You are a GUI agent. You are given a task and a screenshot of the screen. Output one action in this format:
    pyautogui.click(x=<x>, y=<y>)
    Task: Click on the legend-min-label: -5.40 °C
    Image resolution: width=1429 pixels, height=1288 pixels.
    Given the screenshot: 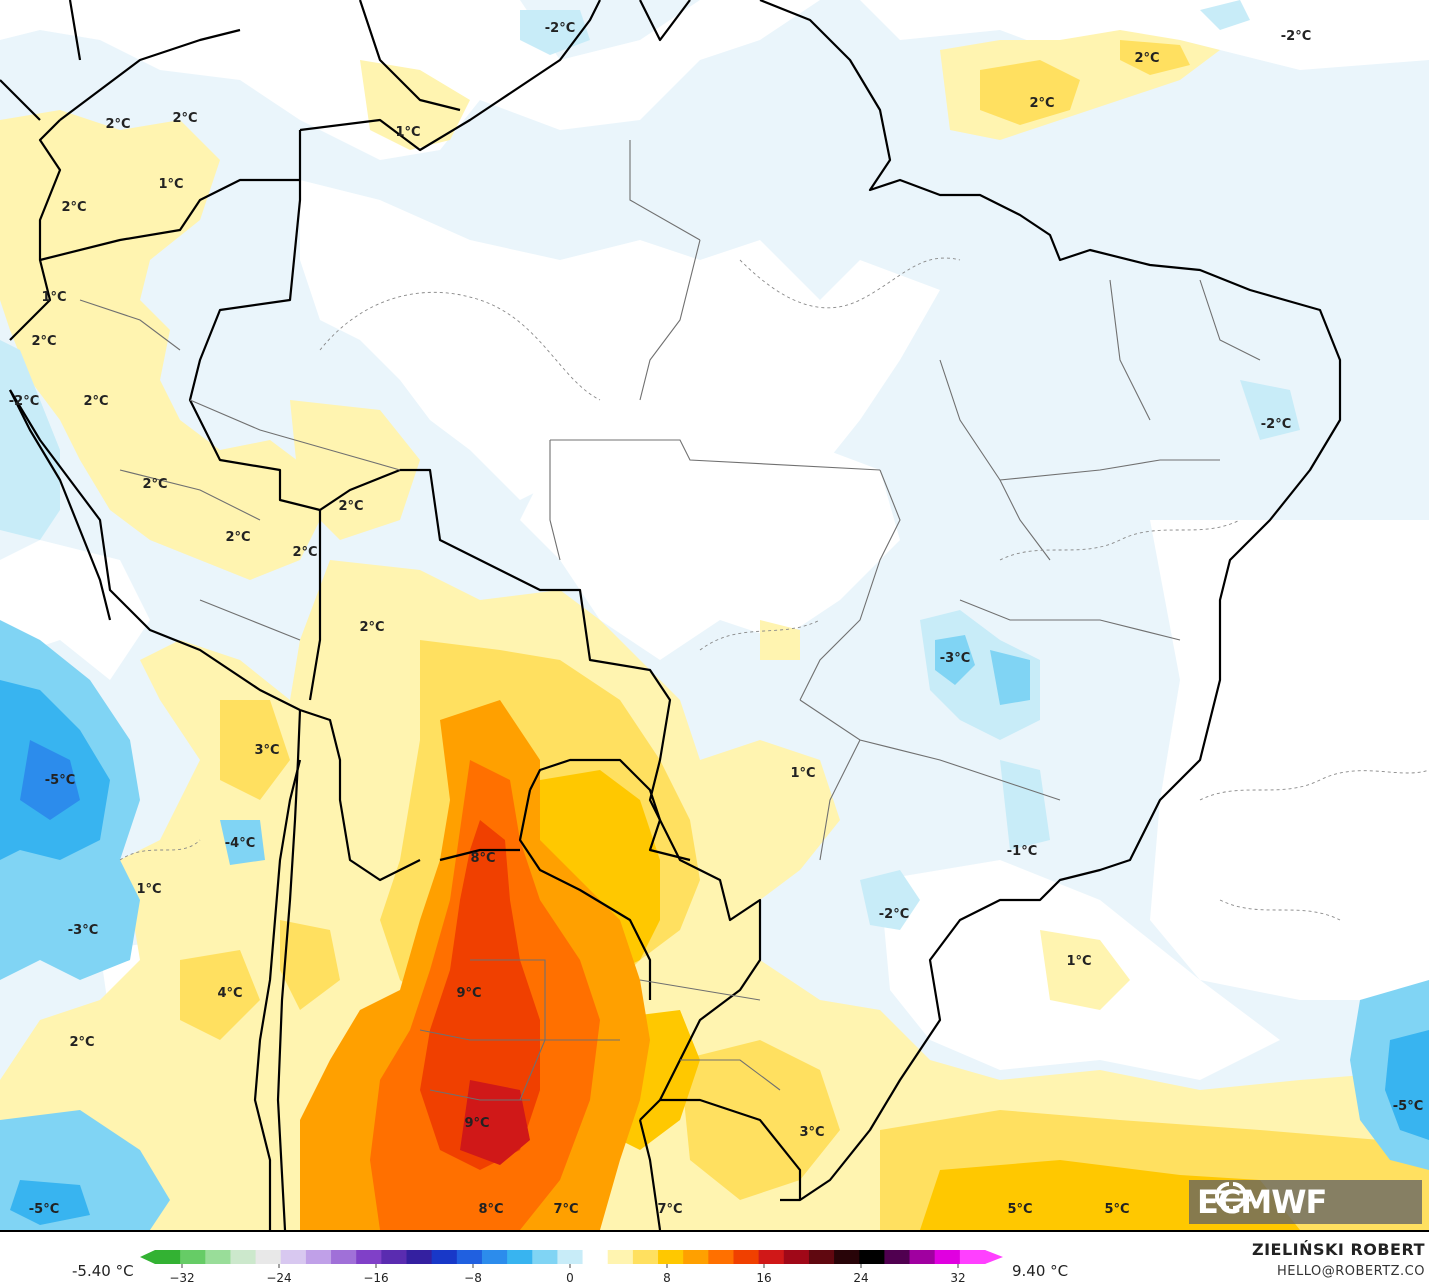 What is the action you would take?
    pyautogui.click(x=103, y=1271)
    